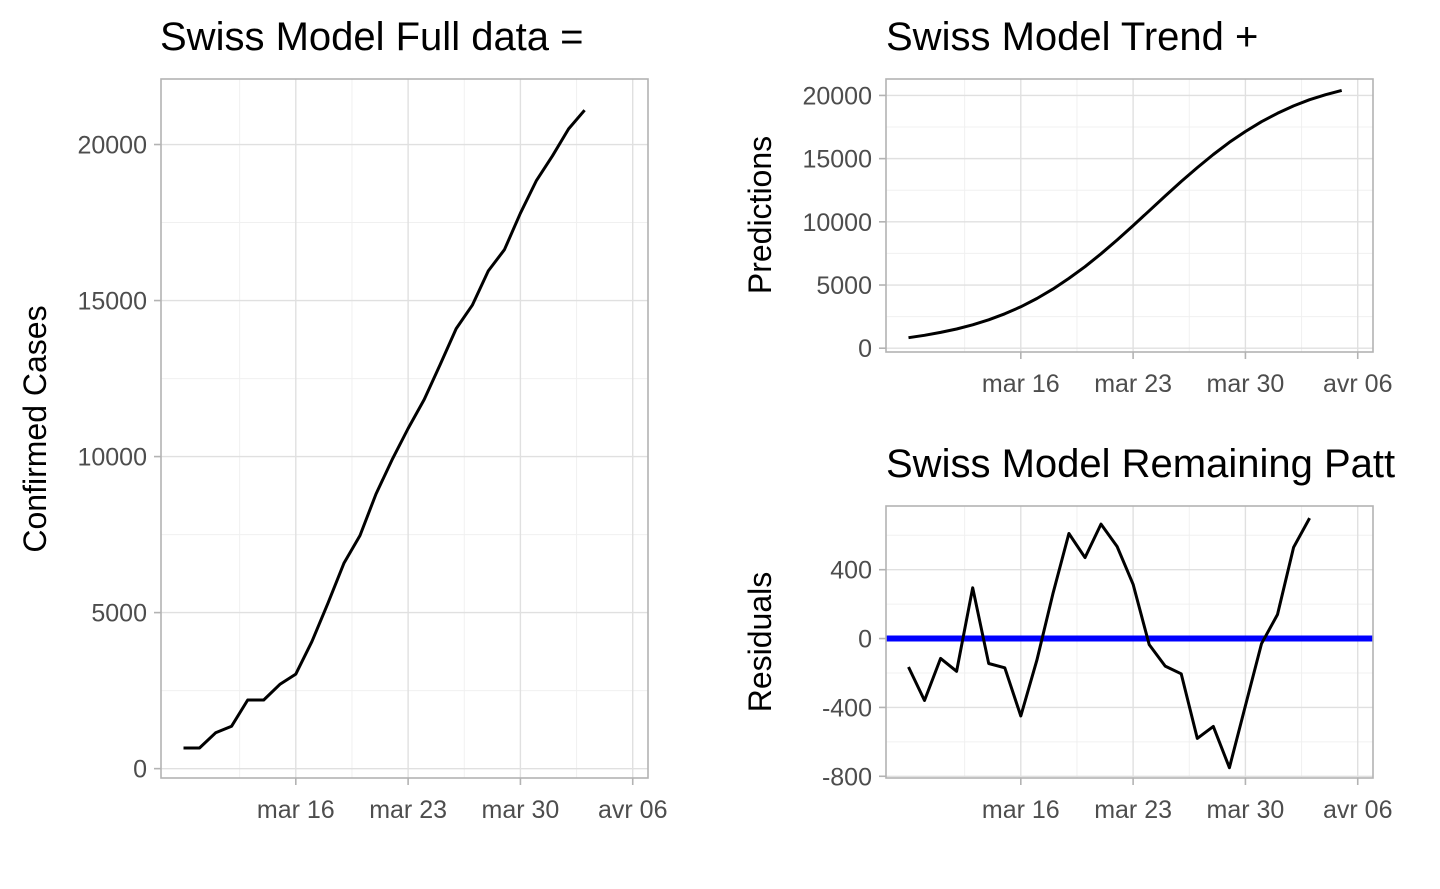 This screenshot has width=1440, height=889. Describe the element at coordinates (851, 571) in the screenshot. I see `y-tick-label: 400` at that location.